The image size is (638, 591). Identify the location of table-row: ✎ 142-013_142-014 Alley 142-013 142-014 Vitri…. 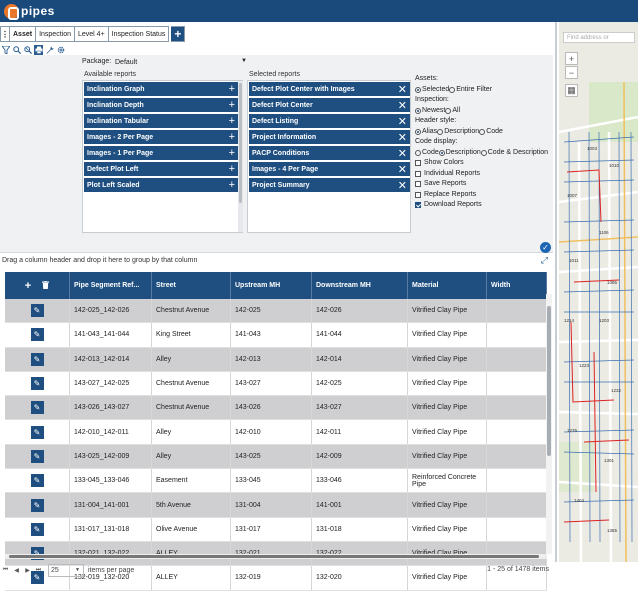
(276, 359).